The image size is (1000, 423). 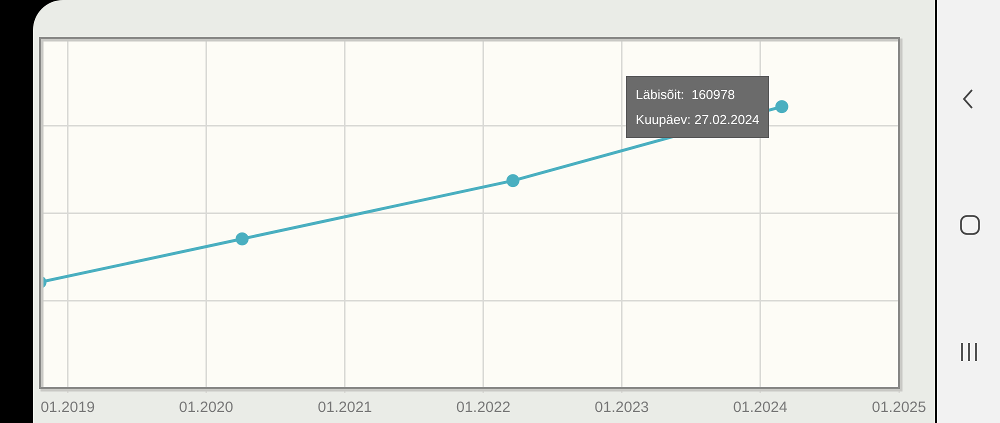 I want to click on x-tick-label: 01.2022, so click(x=483, y=407).